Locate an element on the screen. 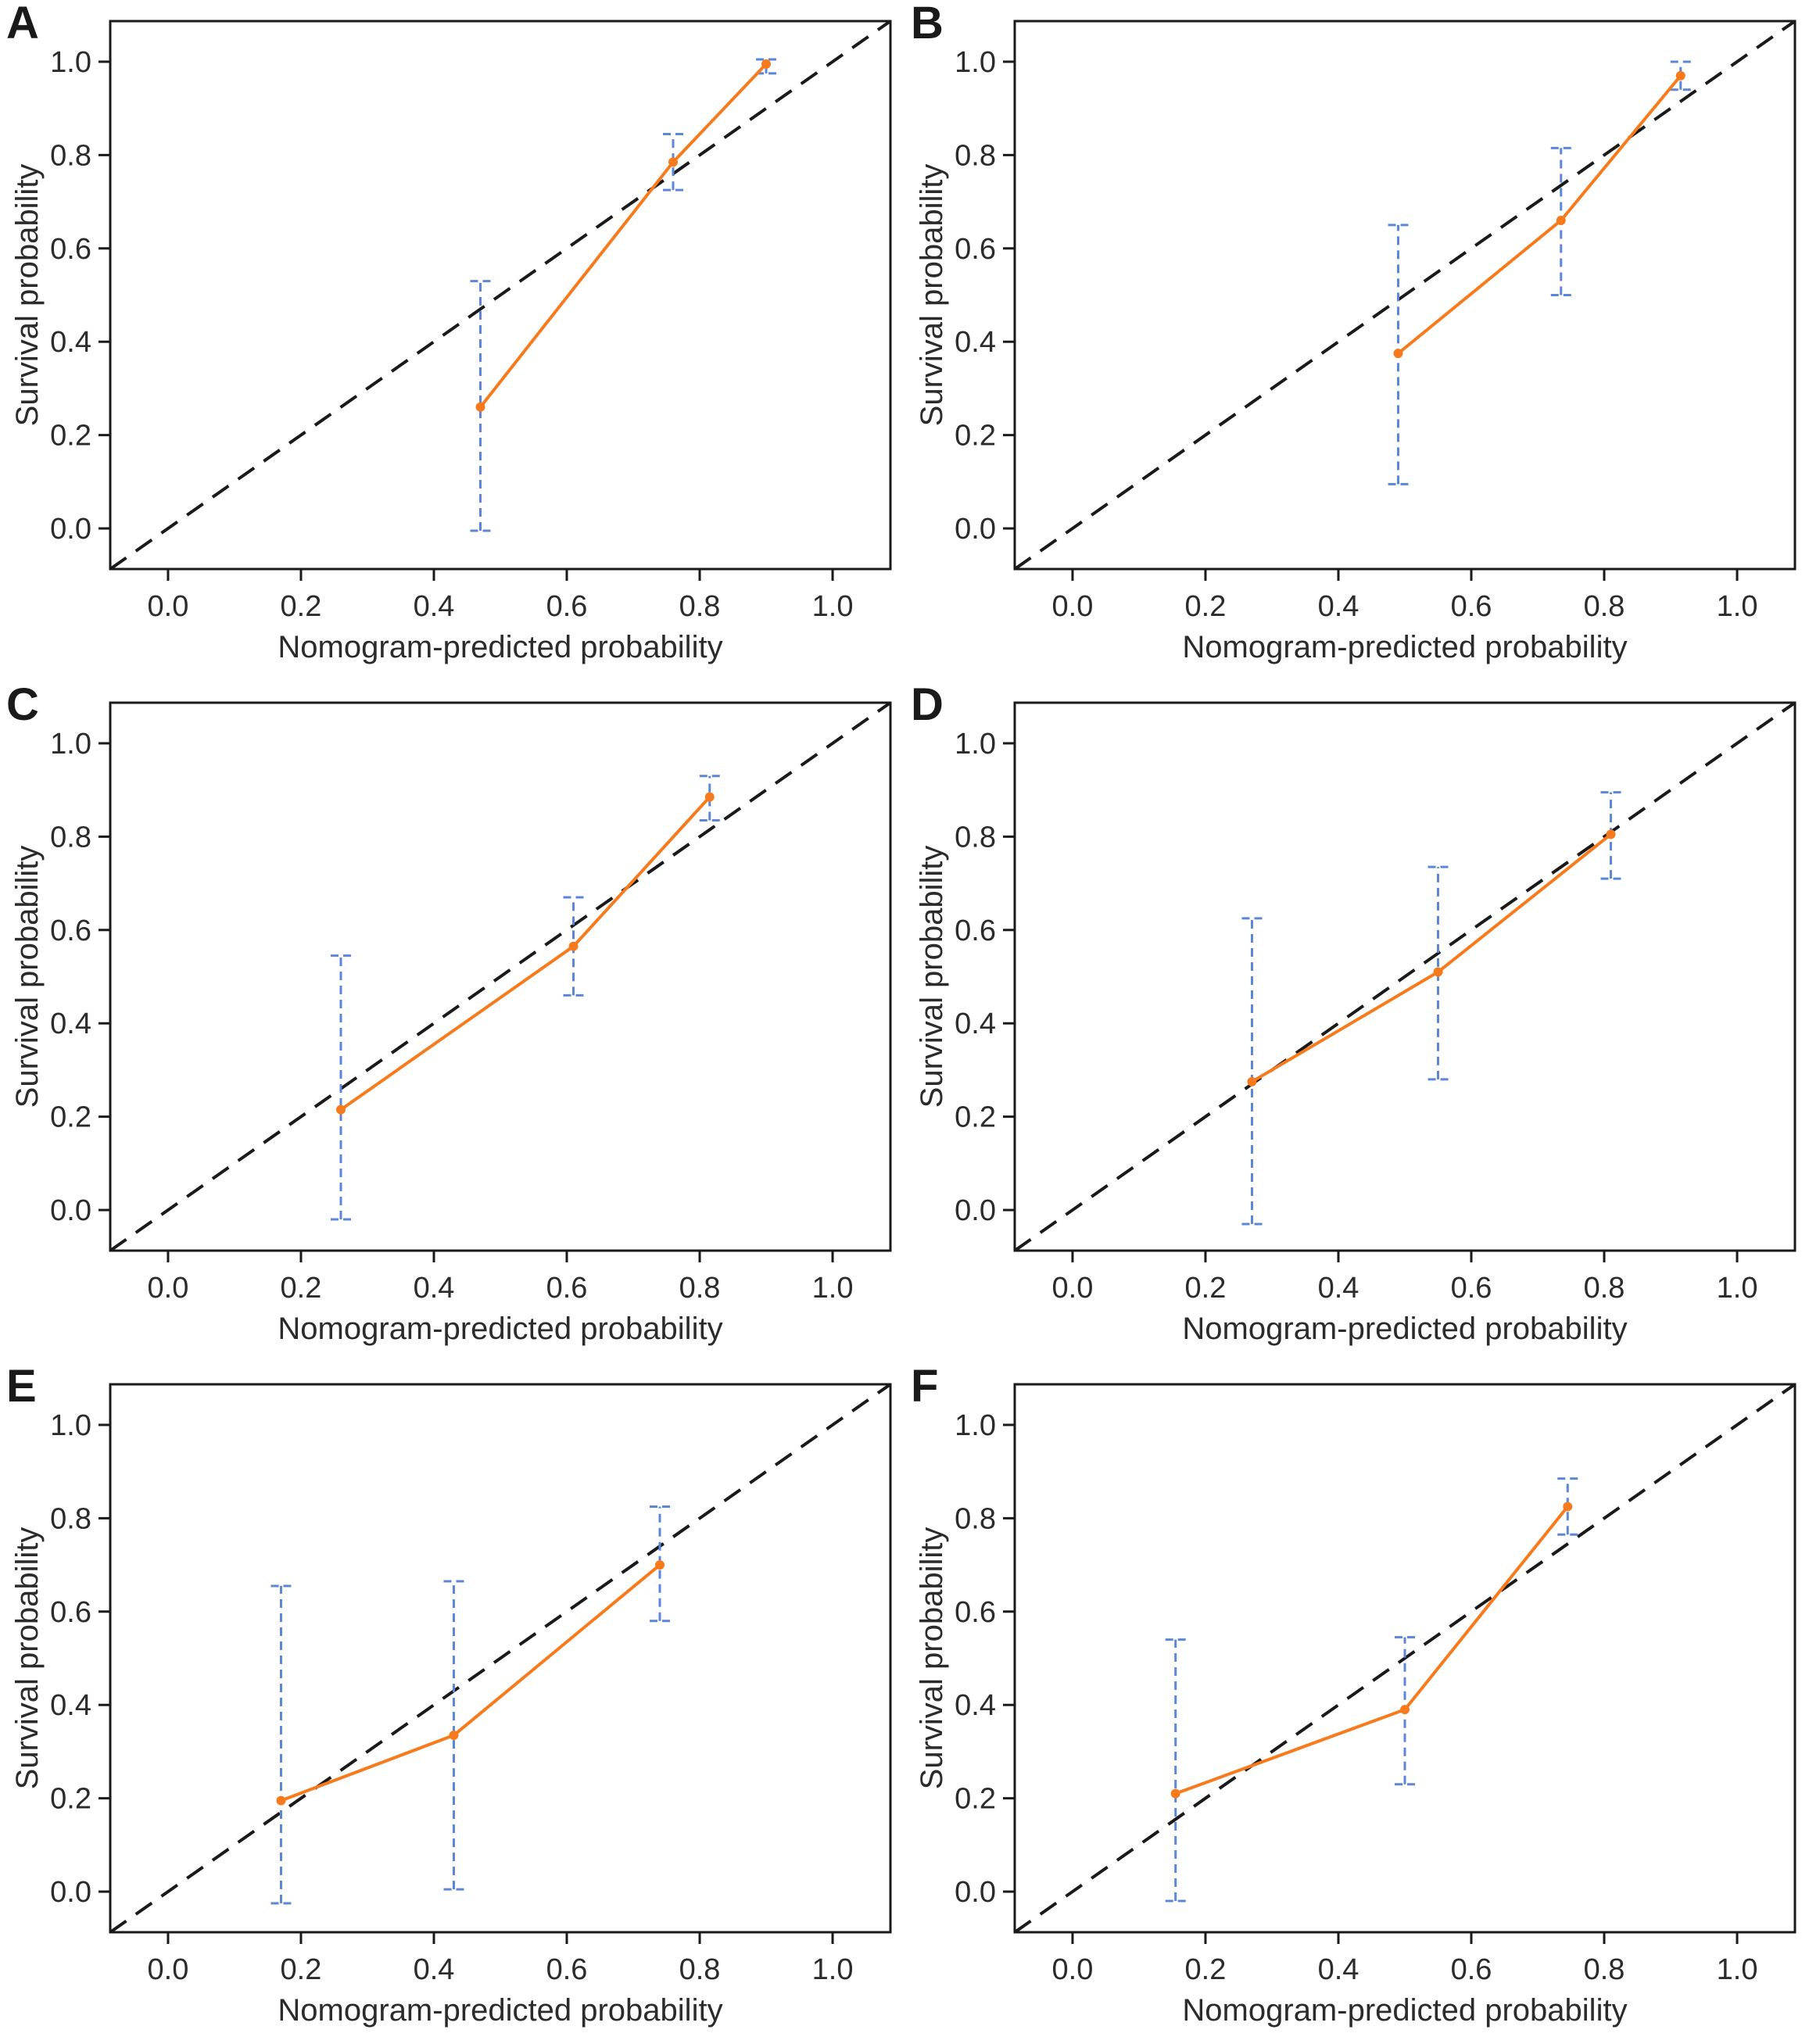 Image resolution: width=1809 pixels, height=2044 pixels. panel-letter: A is located at coordinates (22, 24).